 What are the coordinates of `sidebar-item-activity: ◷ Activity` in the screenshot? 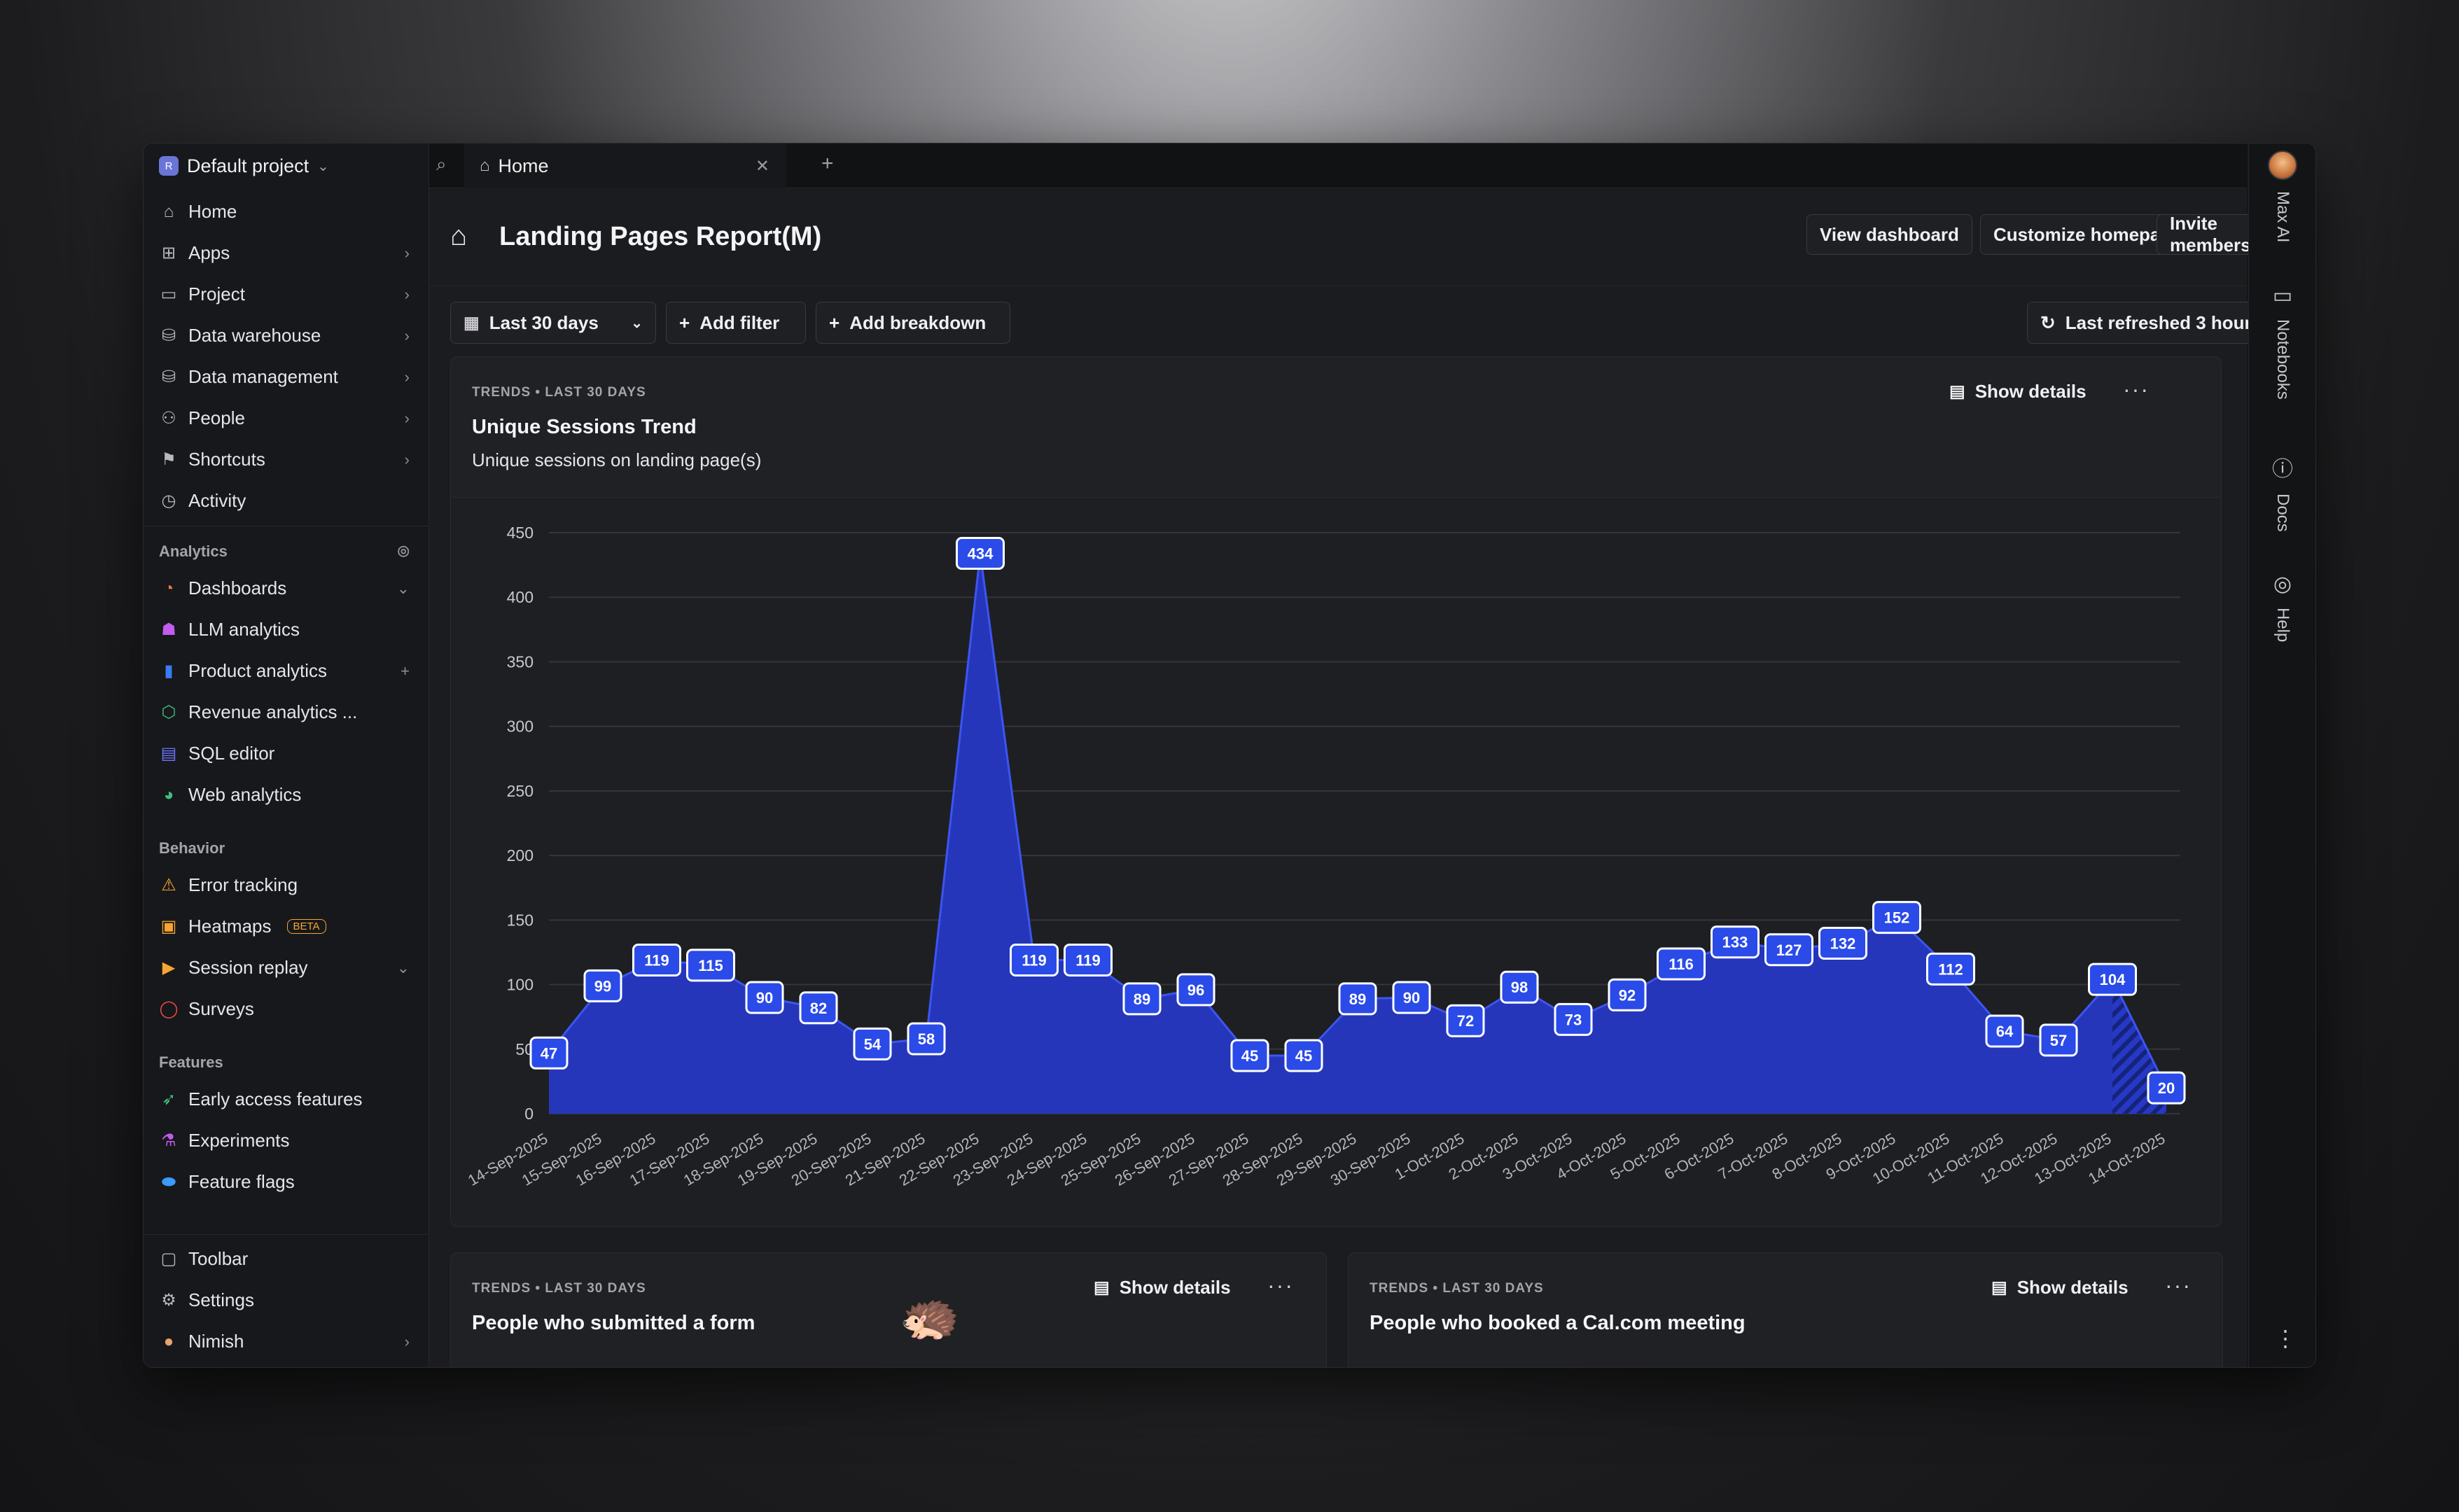 It's located at (286, 501).